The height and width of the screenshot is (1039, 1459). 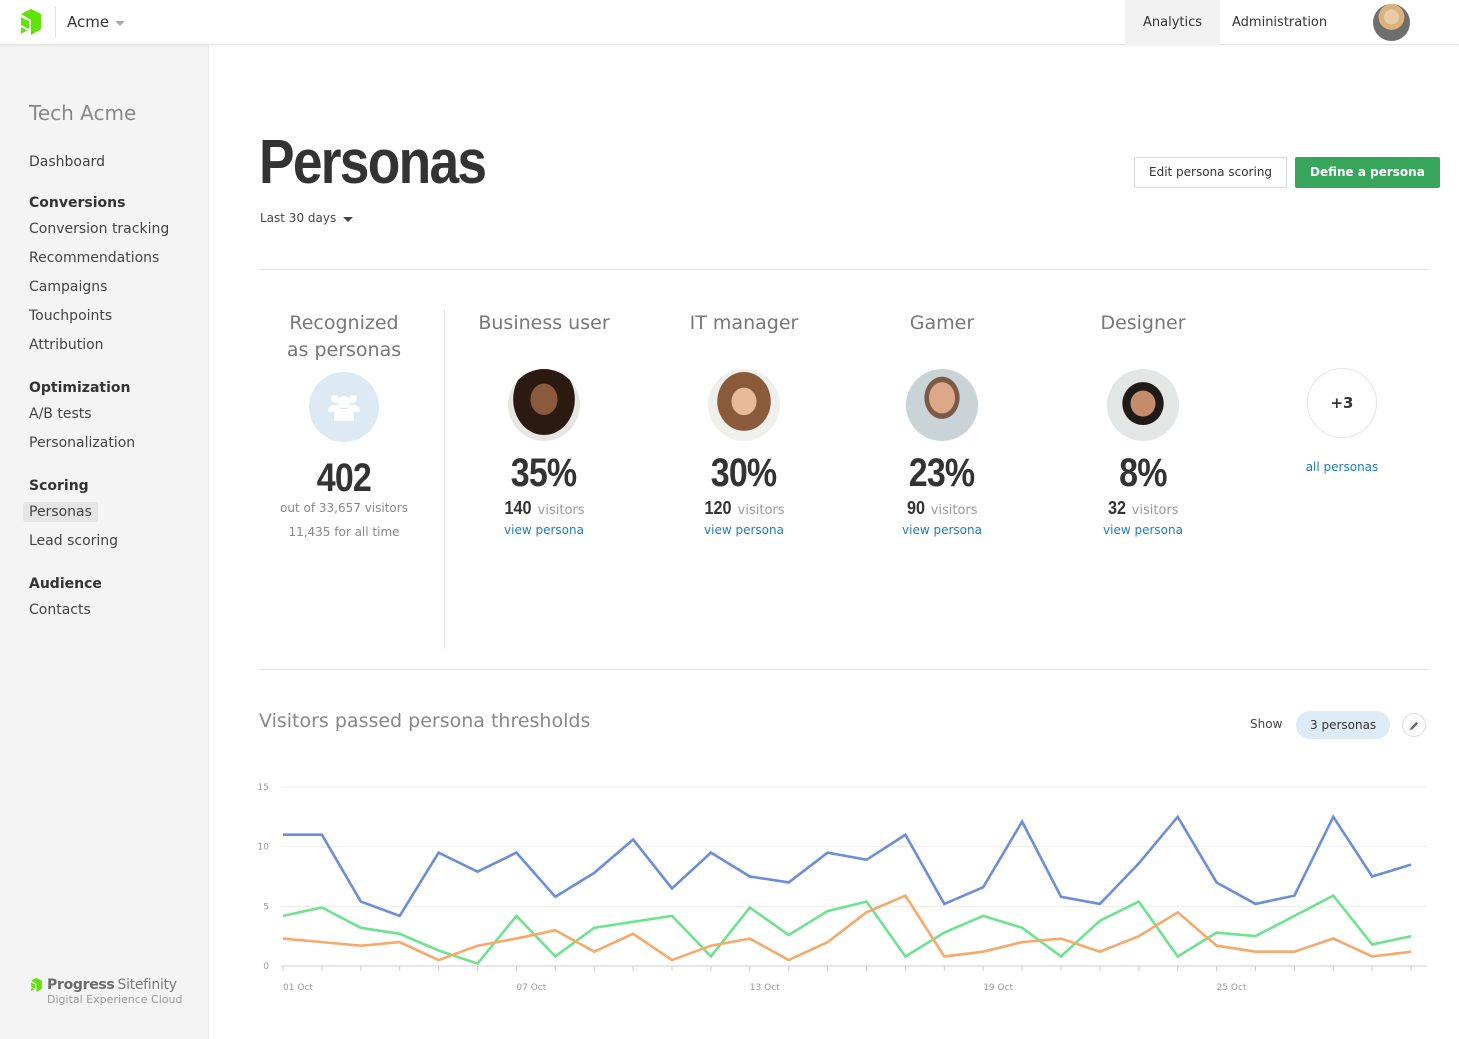 What do you see at coordinates (77, 203) in the screenshot?
I see `sidebar-heading-conversions: Conversions` at bounding box center [77, 203].